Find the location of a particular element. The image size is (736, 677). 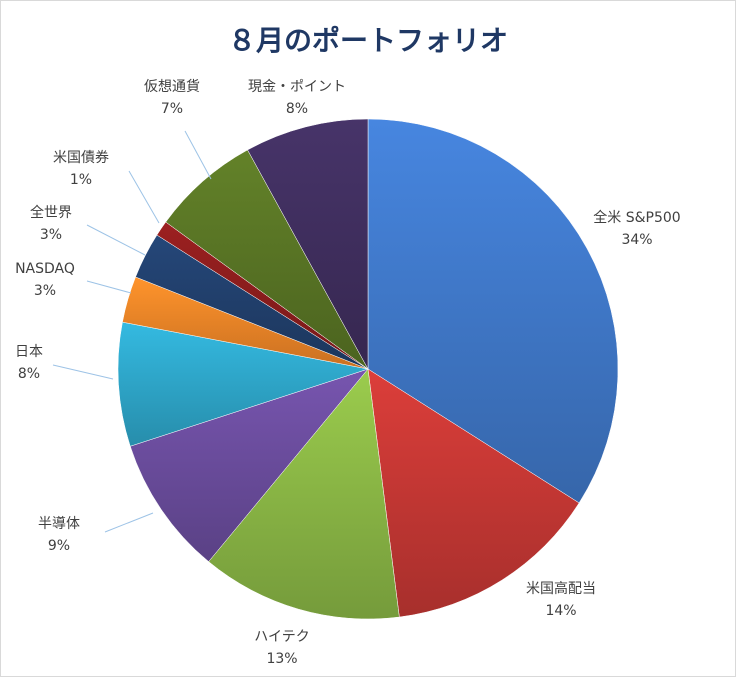

slice-value-label: 34% is located at coordinates (636, 240).